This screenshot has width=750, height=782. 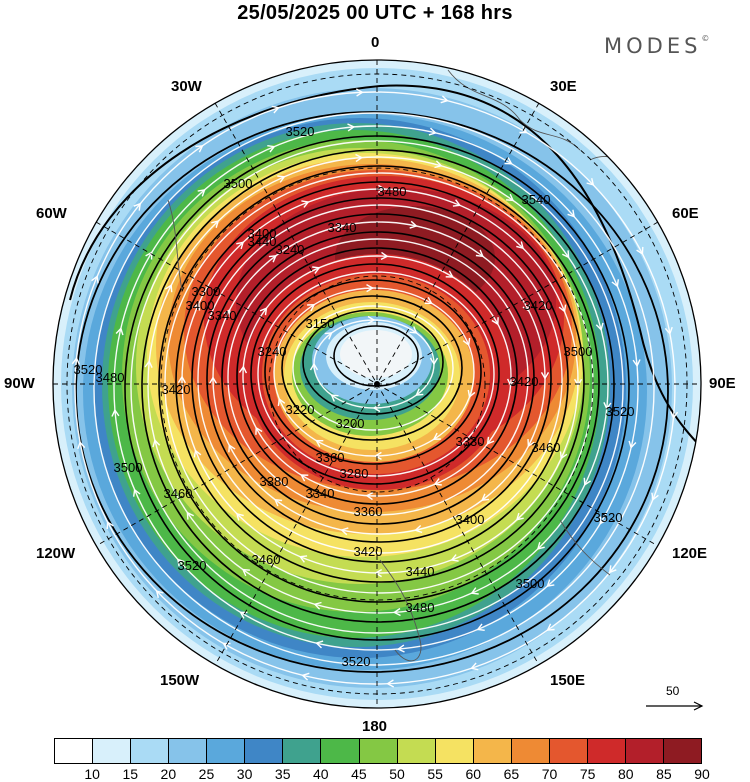 What do you see at coordinates (272, 351) in the screenshot?
I see `contour-label: 3240` at bounding box center [272, 351].